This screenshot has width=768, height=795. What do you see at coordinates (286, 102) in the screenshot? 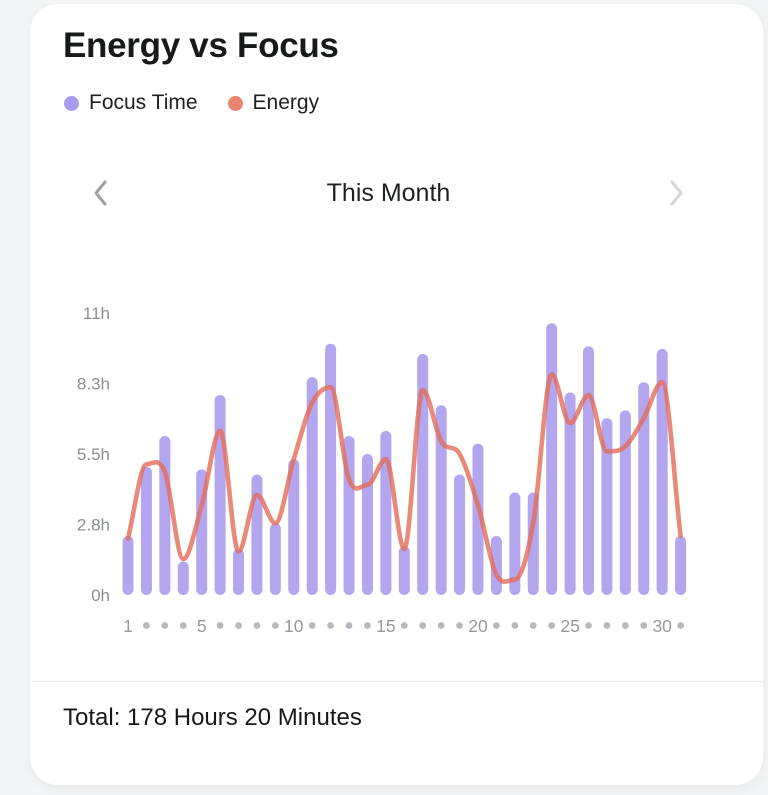
I see `legend-label-energy: Energy` at bounding box center [286, 102].